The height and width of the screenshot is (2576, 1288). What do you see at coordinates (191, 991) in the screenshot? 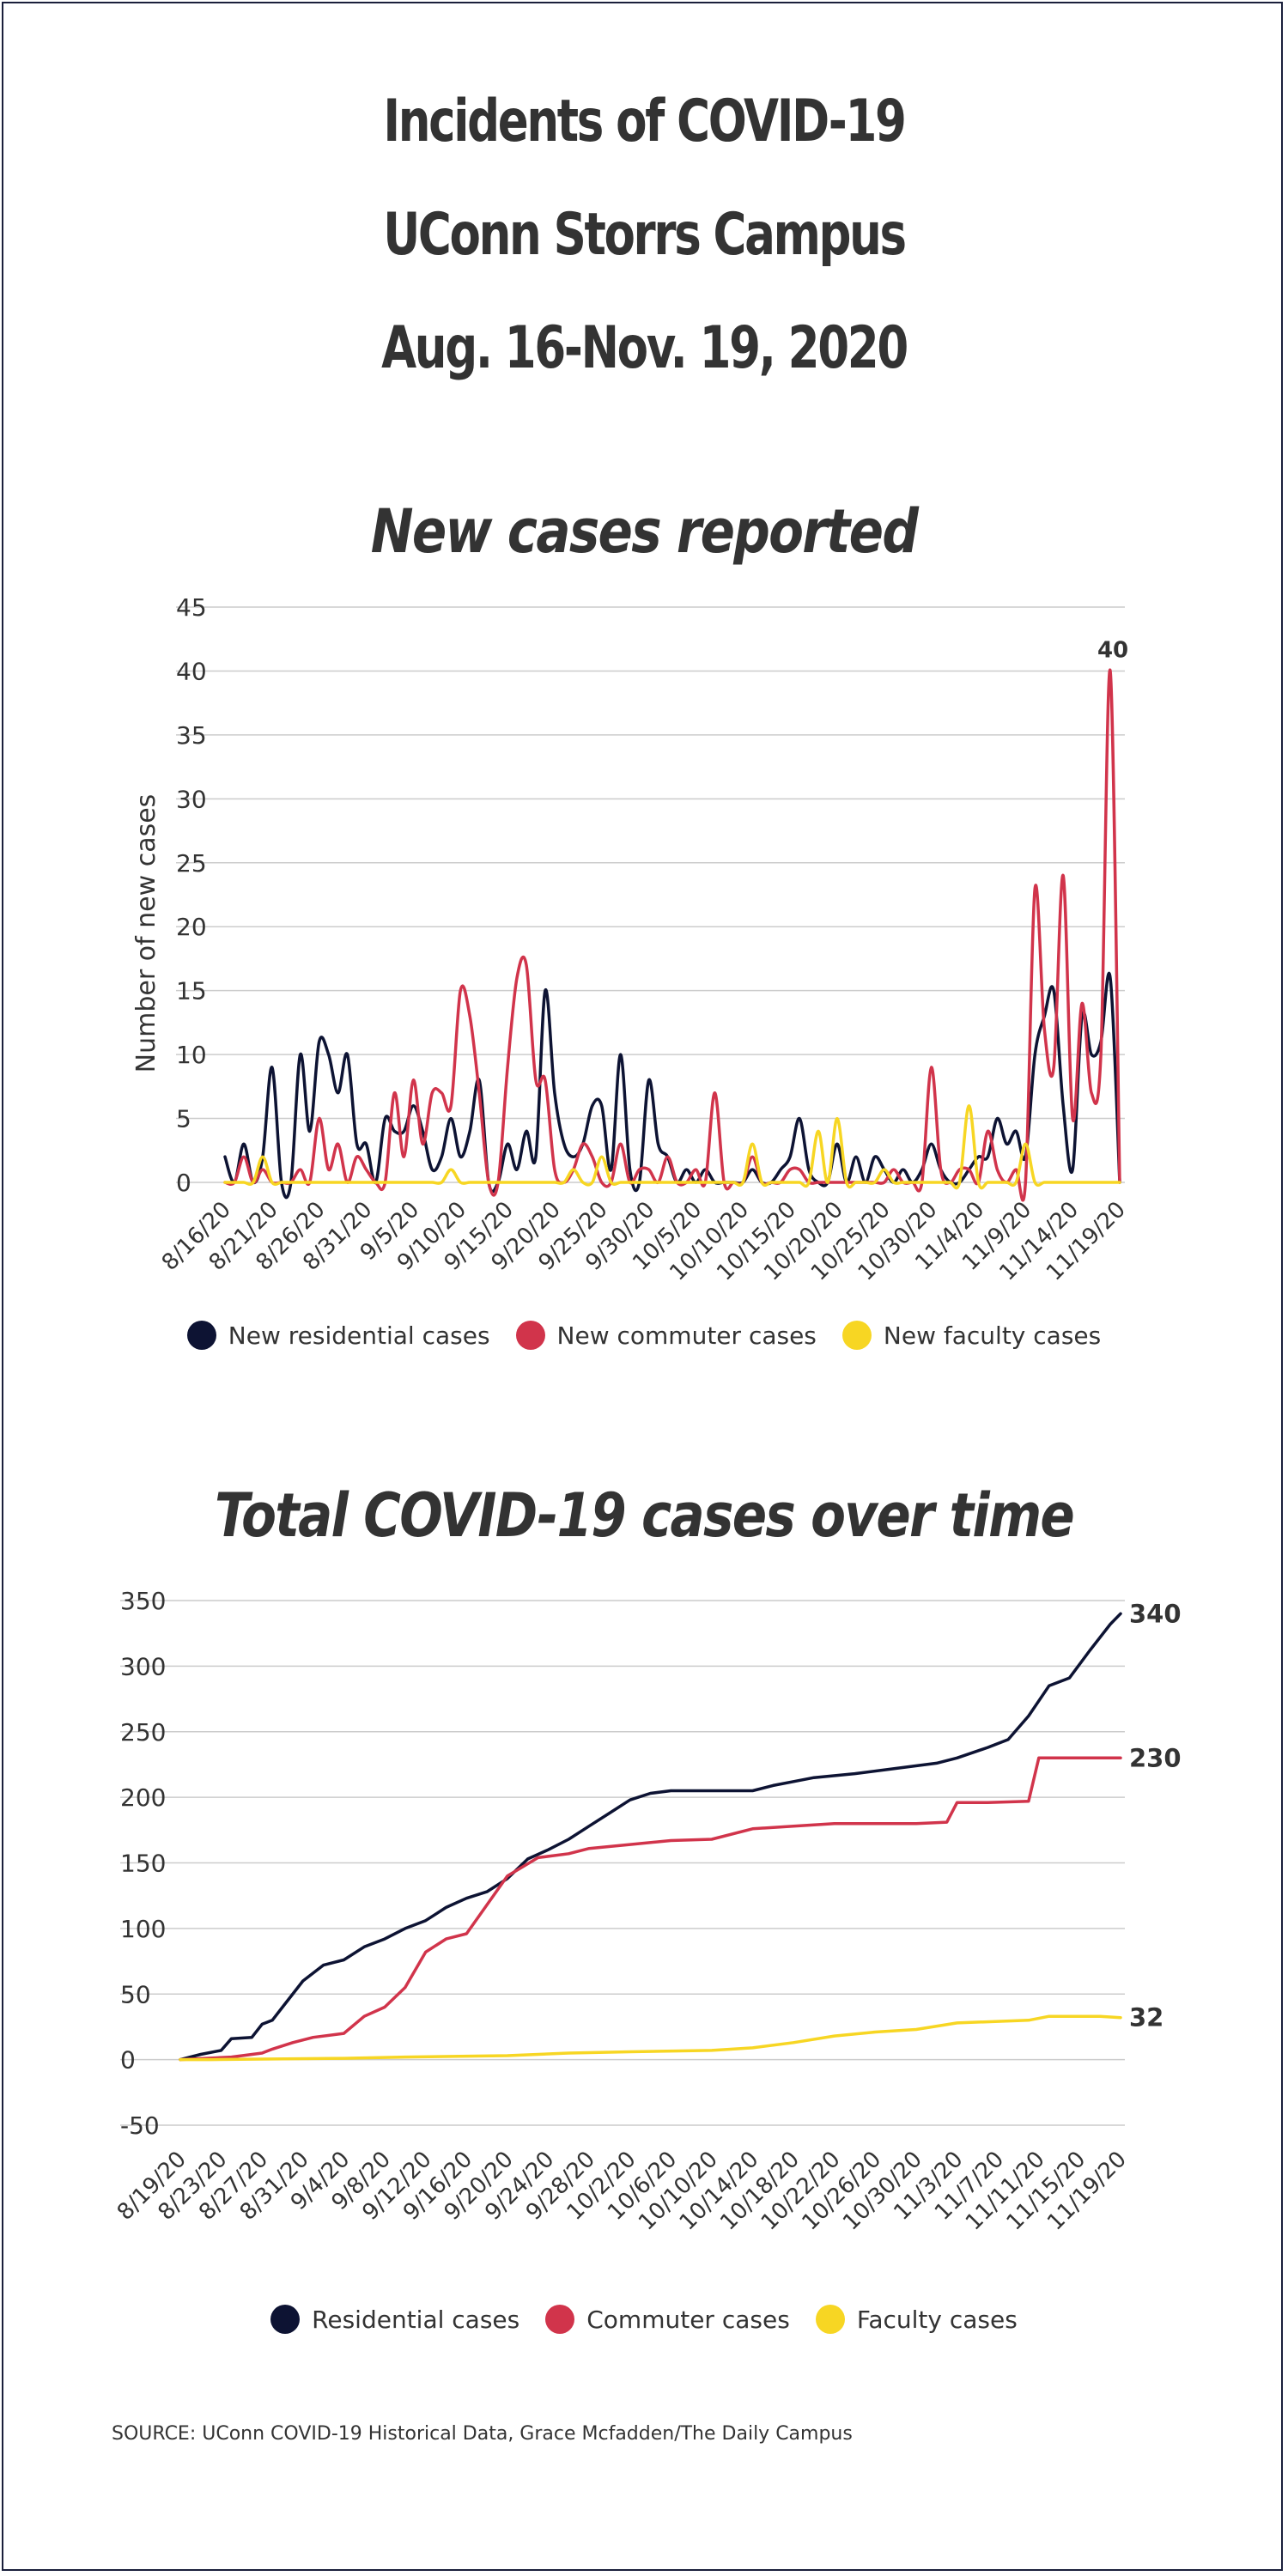
I see `y-tick-label: 15` at bounding box center [191, 991].